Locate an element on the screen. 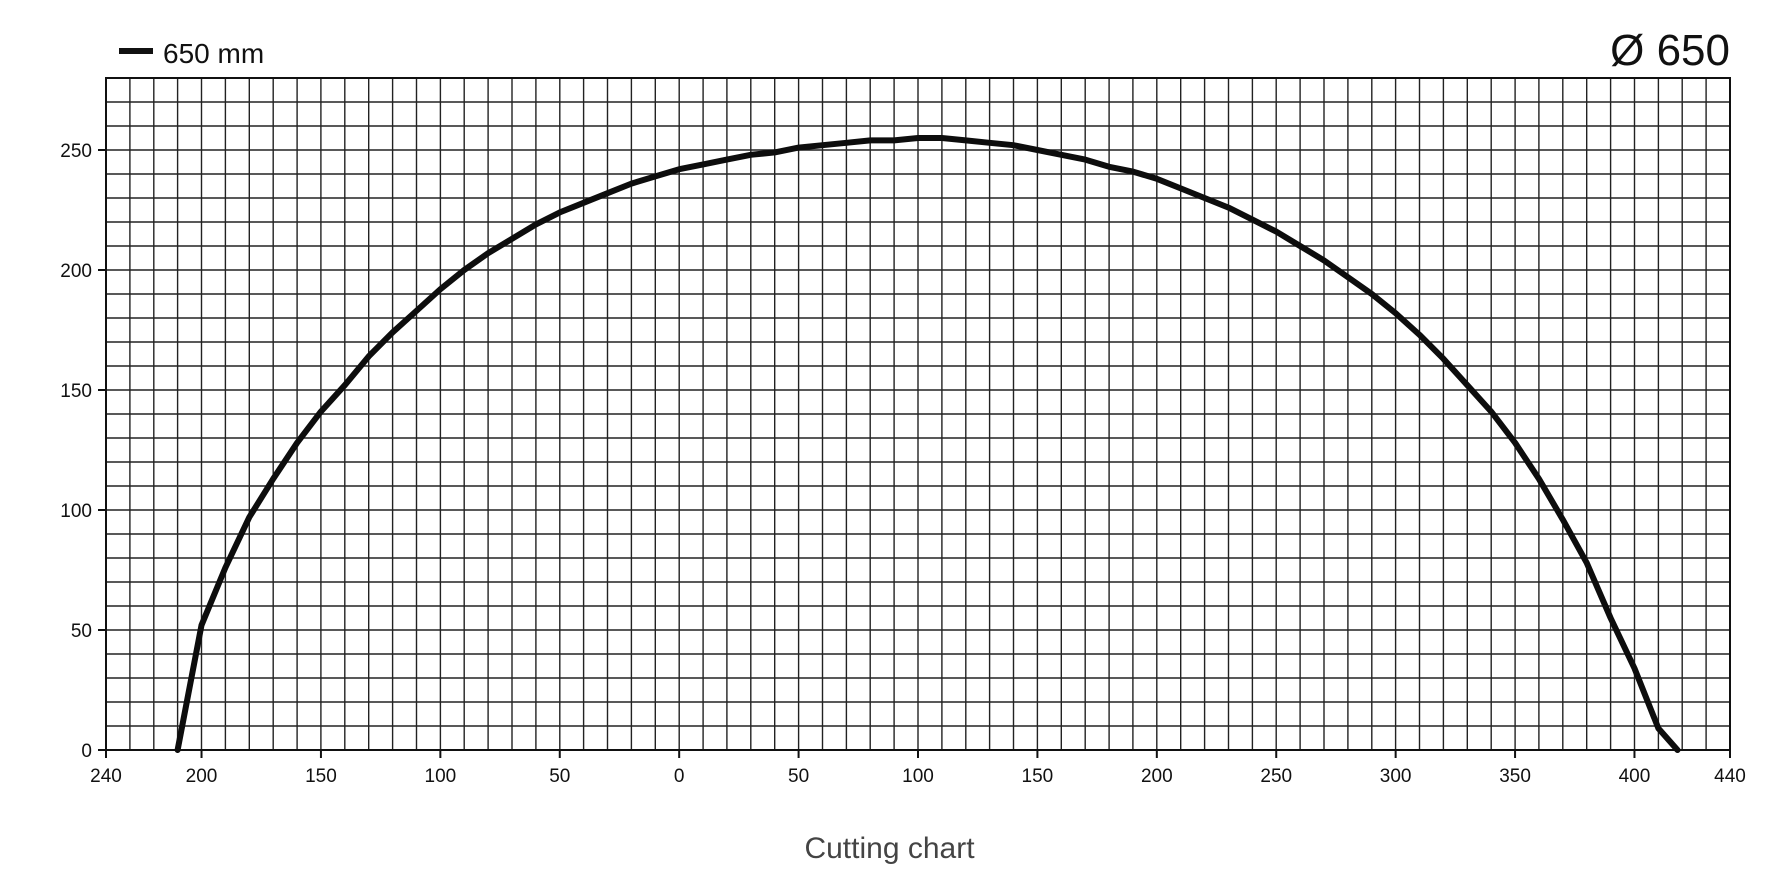  x-tick-label: 400 is located at coordinates (1635, 776).